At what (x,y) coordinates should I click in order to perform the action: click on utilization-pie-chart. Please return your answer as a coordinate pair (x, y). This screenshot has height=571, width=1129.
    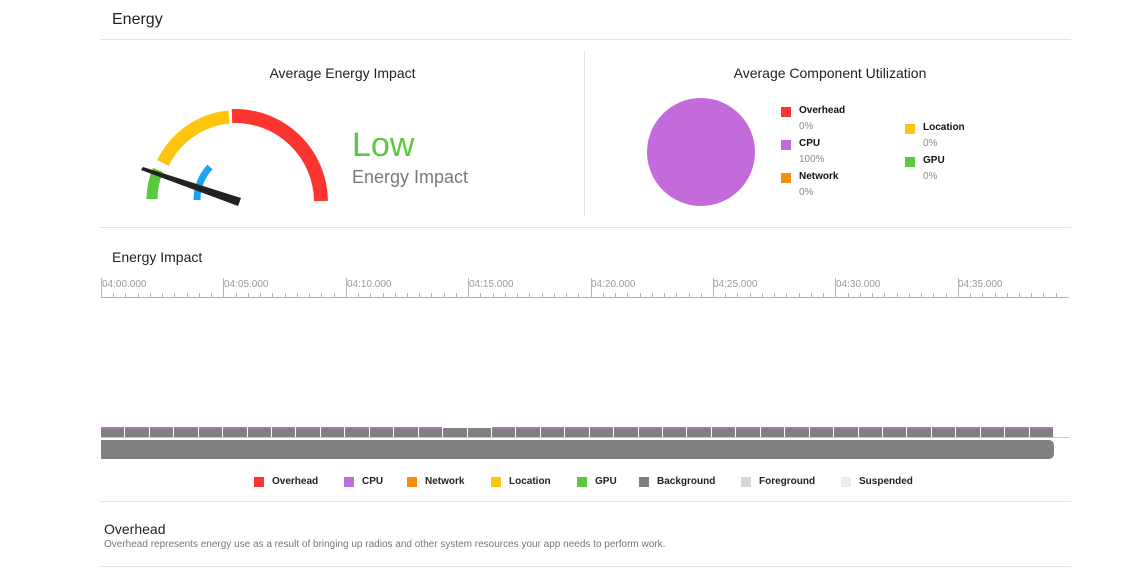
    Looking at the image, I should click on (701, 152).